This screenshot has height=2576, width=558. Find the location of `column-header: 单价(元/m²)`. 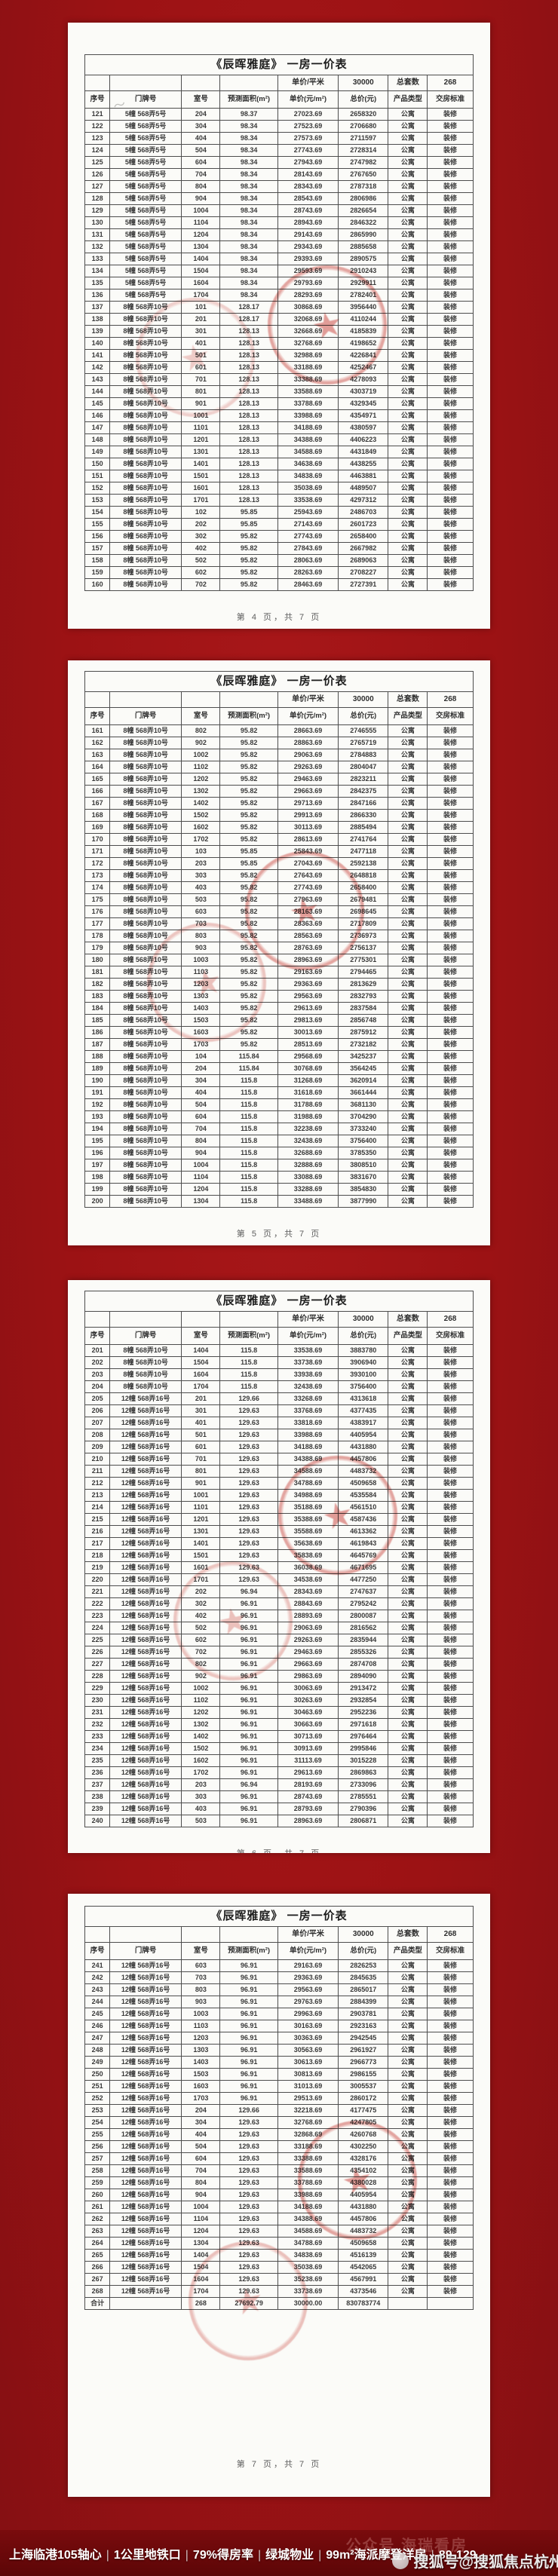

column-header: 单价(元/m²) is located at coordinates (308, 1336).